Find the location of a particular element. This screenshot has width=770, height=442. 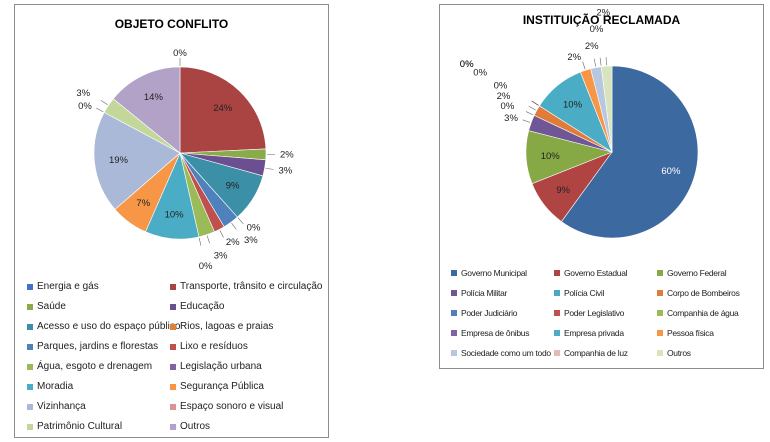

legend-item-sociedade-como-um-todo: Sociedade como um todo is located at coordinates (501, 353).